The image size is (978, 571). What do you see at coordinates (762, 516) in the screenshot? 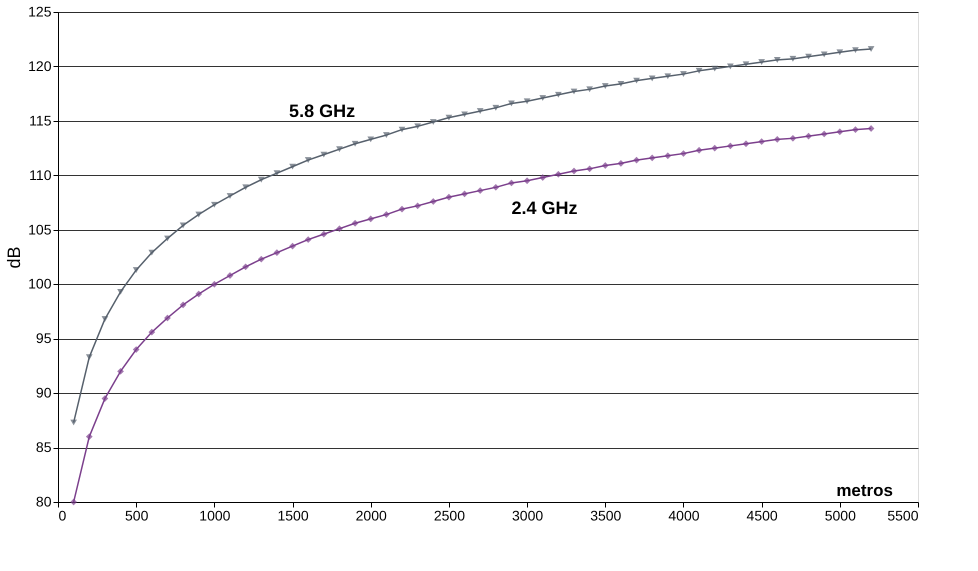
I see `x-tick-label: 4500` at bounding box center [762, 516].